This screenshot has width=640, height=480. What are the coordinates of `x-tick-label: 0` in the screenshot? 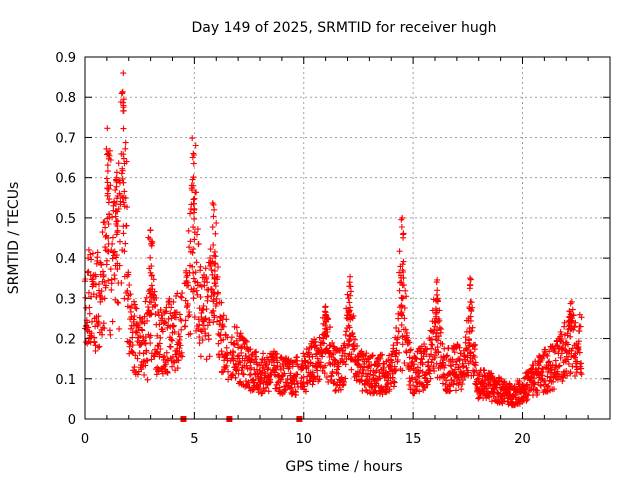 It's located at (85, 439).